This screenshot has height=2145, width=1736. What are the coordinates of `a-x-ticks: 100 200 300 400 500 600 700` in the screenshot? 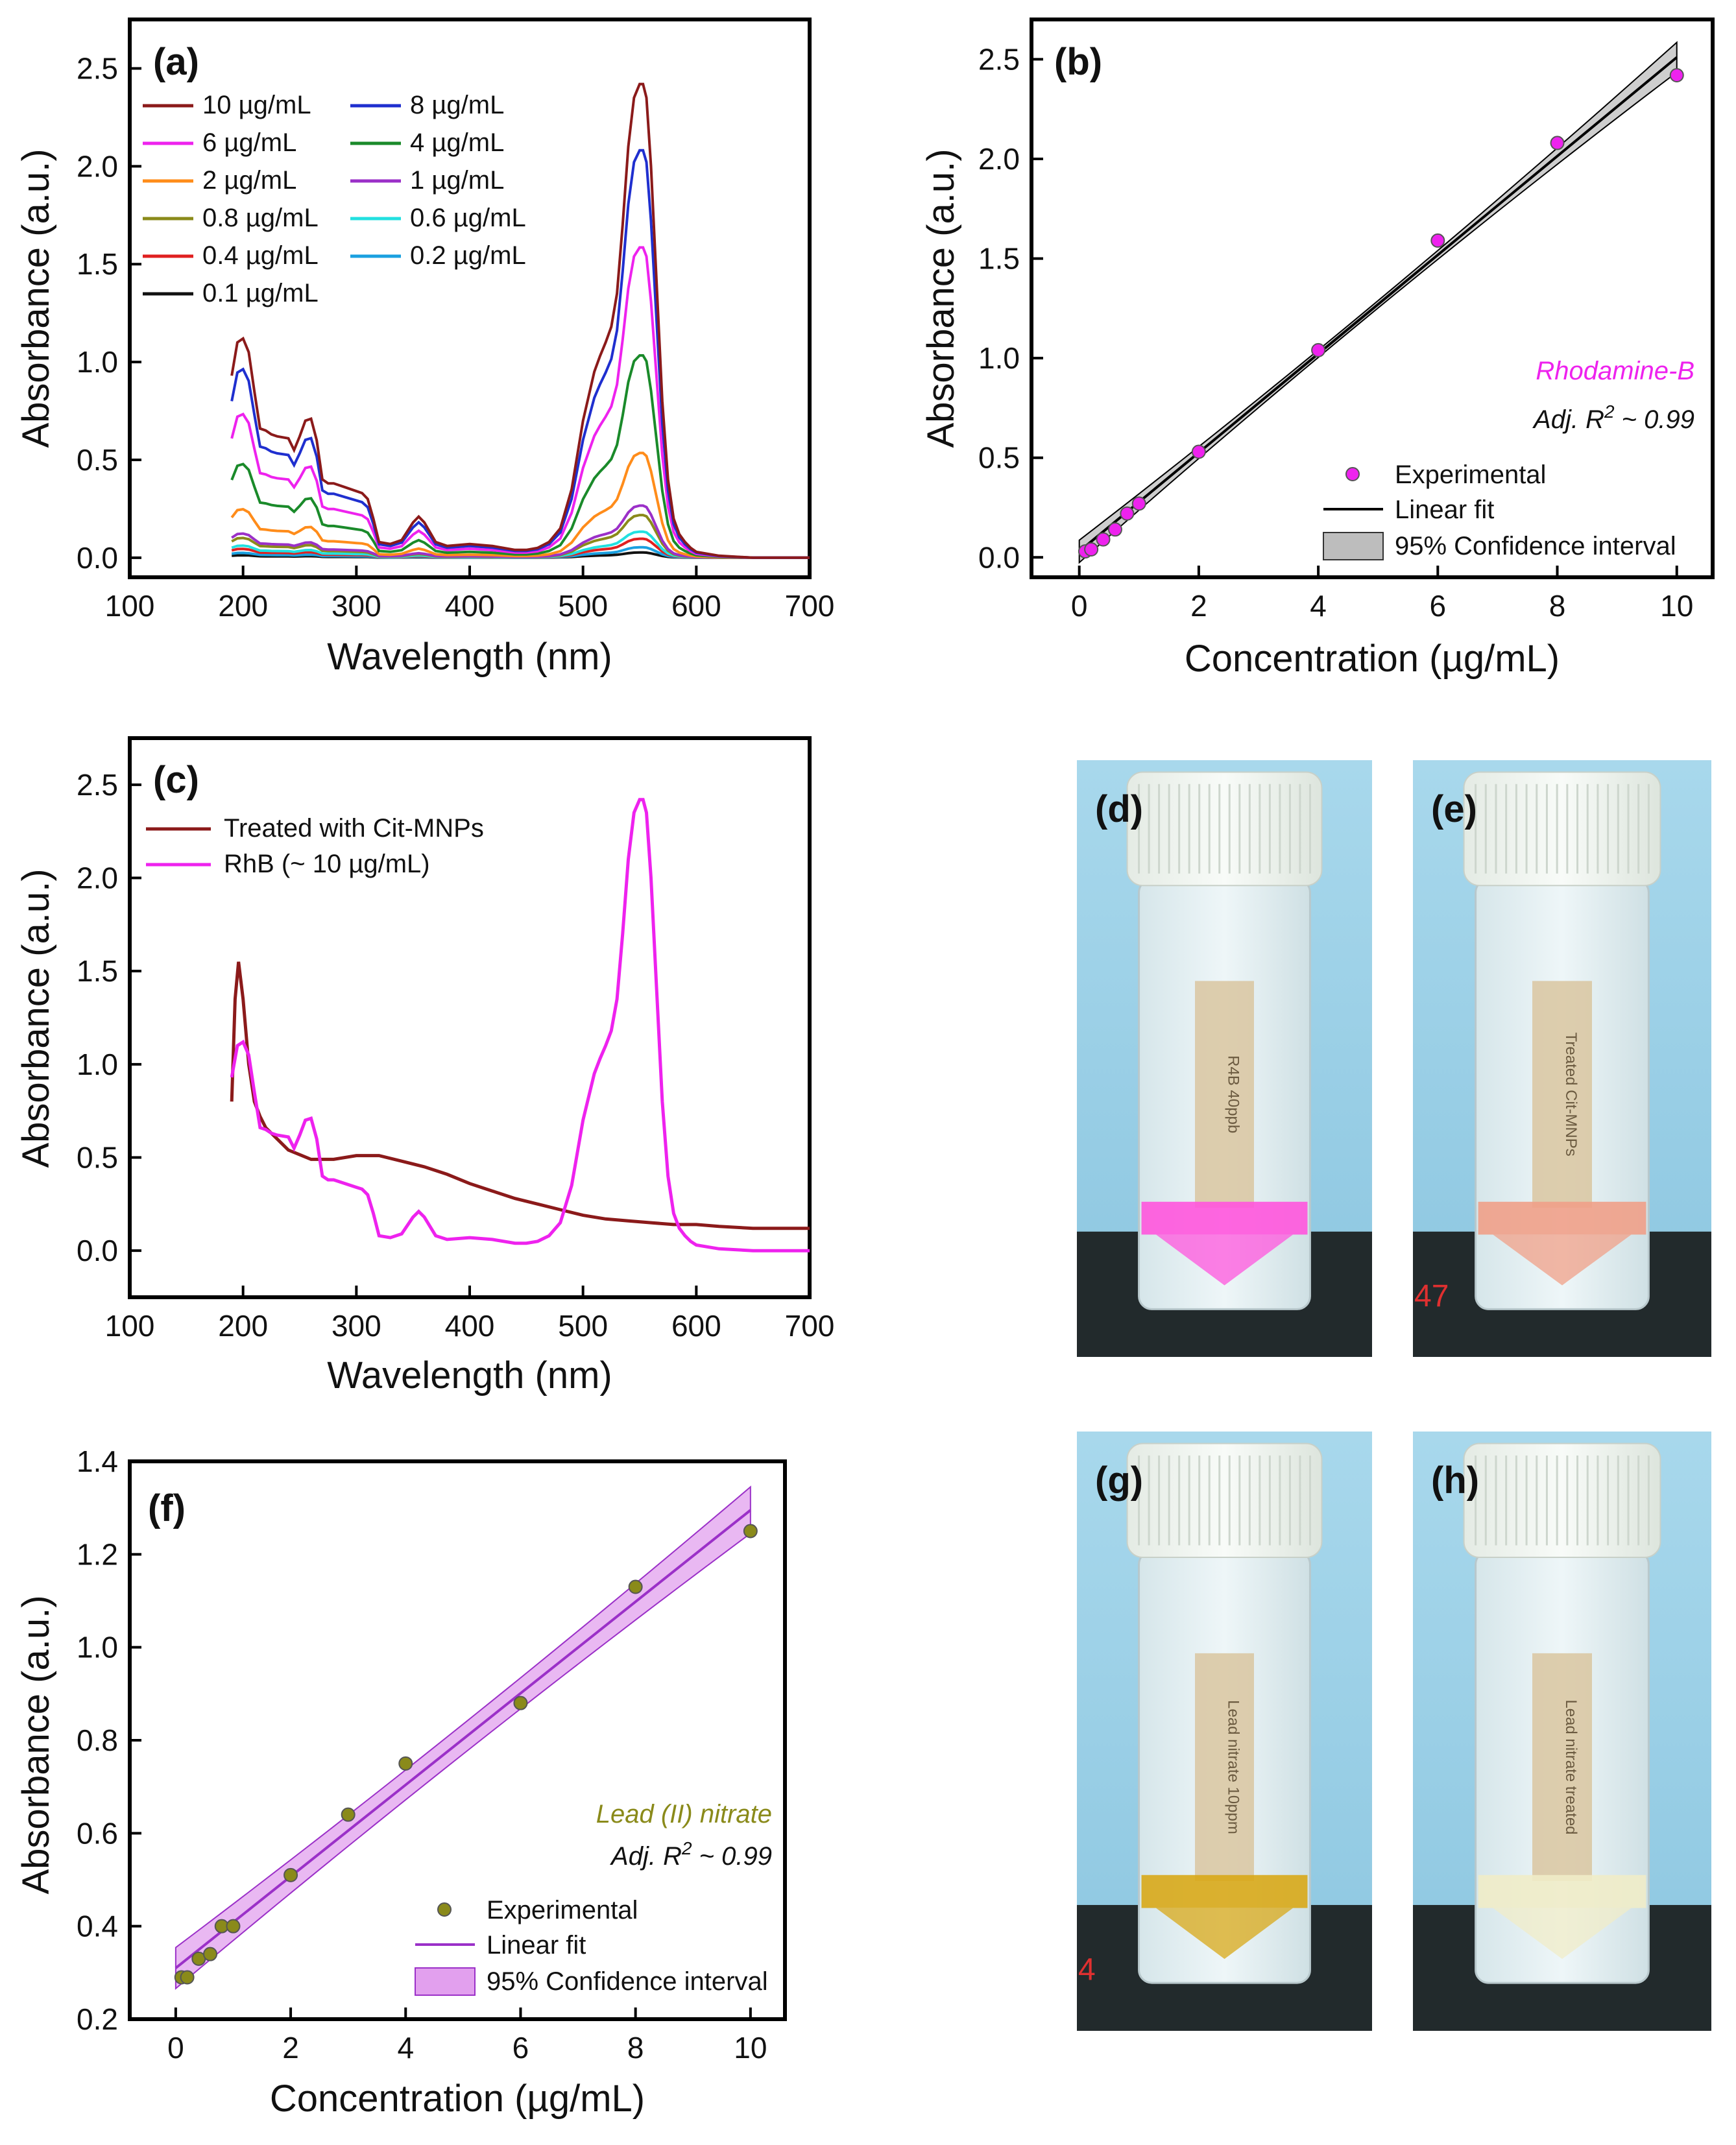 It's located at (470, 594).